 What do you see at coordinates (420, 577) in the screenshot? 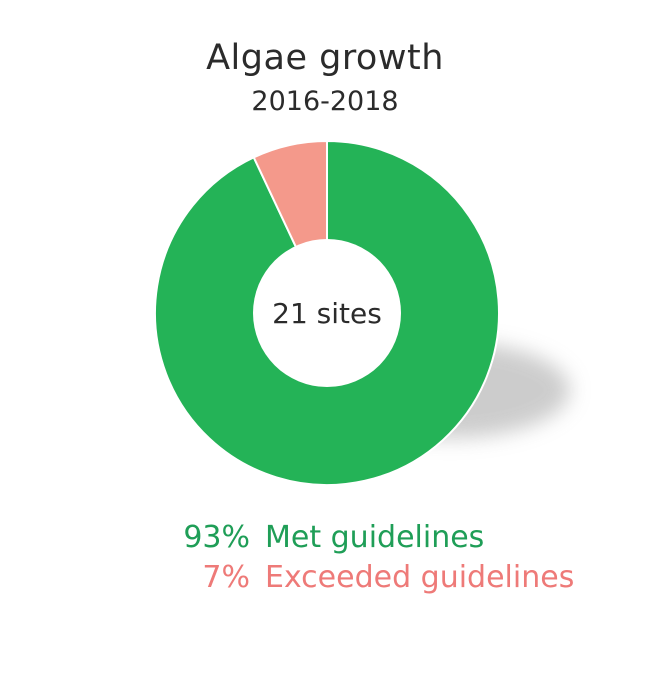
I see `legend-label: Exceeded guidelines` at bounding box center [420, 577].